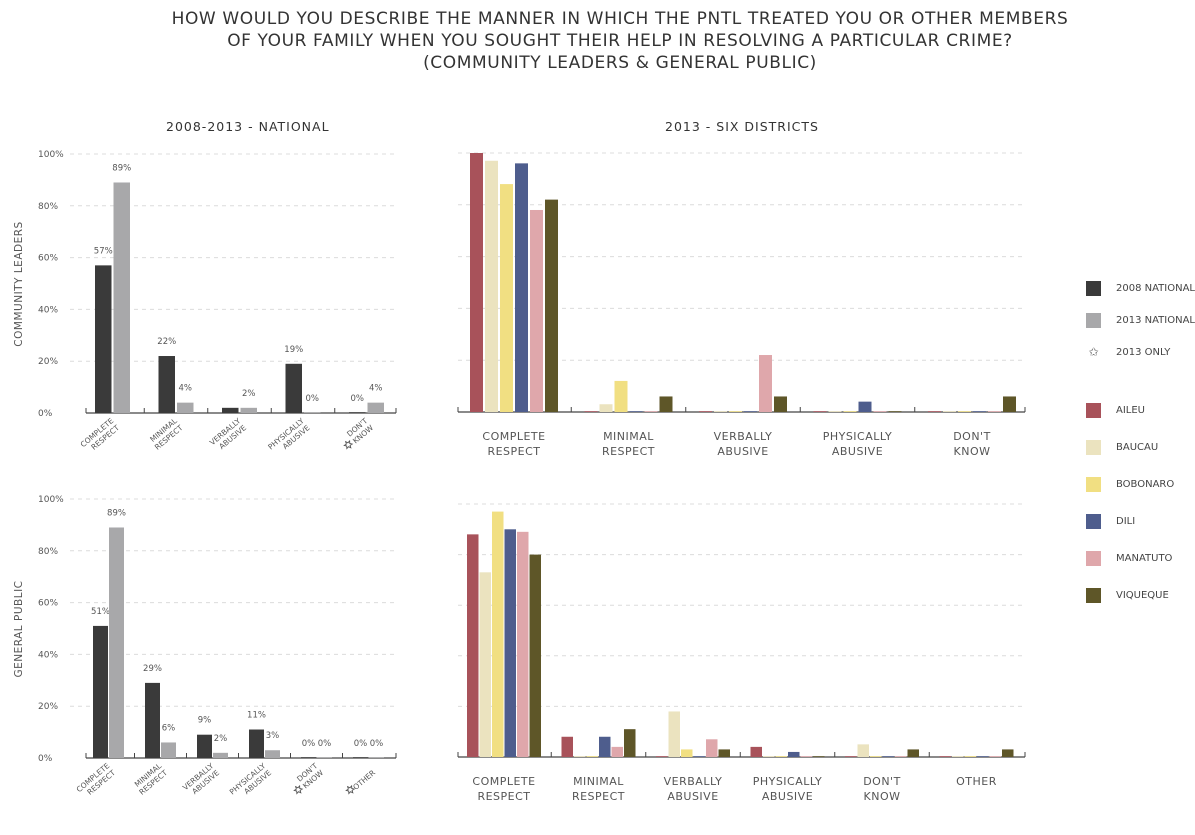  Describe the element at coordinates (1128, 352) in the screenshot. I see `legend-item: ✩ 2013 ONLY` at that location.